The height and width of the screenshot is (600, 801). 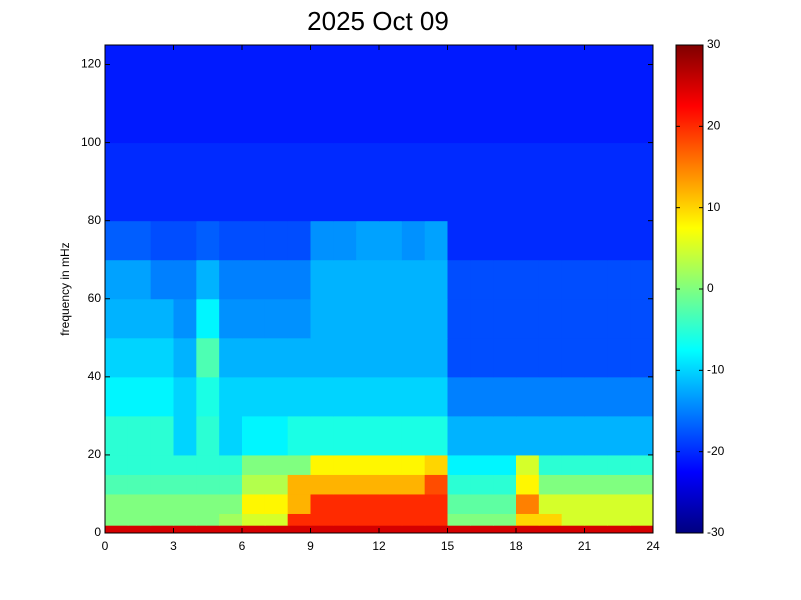 What do you see at coordinates (716, 451) in the screenshot?
I see `colorbar-tick-label: -20` at bounding box center [716, 451].